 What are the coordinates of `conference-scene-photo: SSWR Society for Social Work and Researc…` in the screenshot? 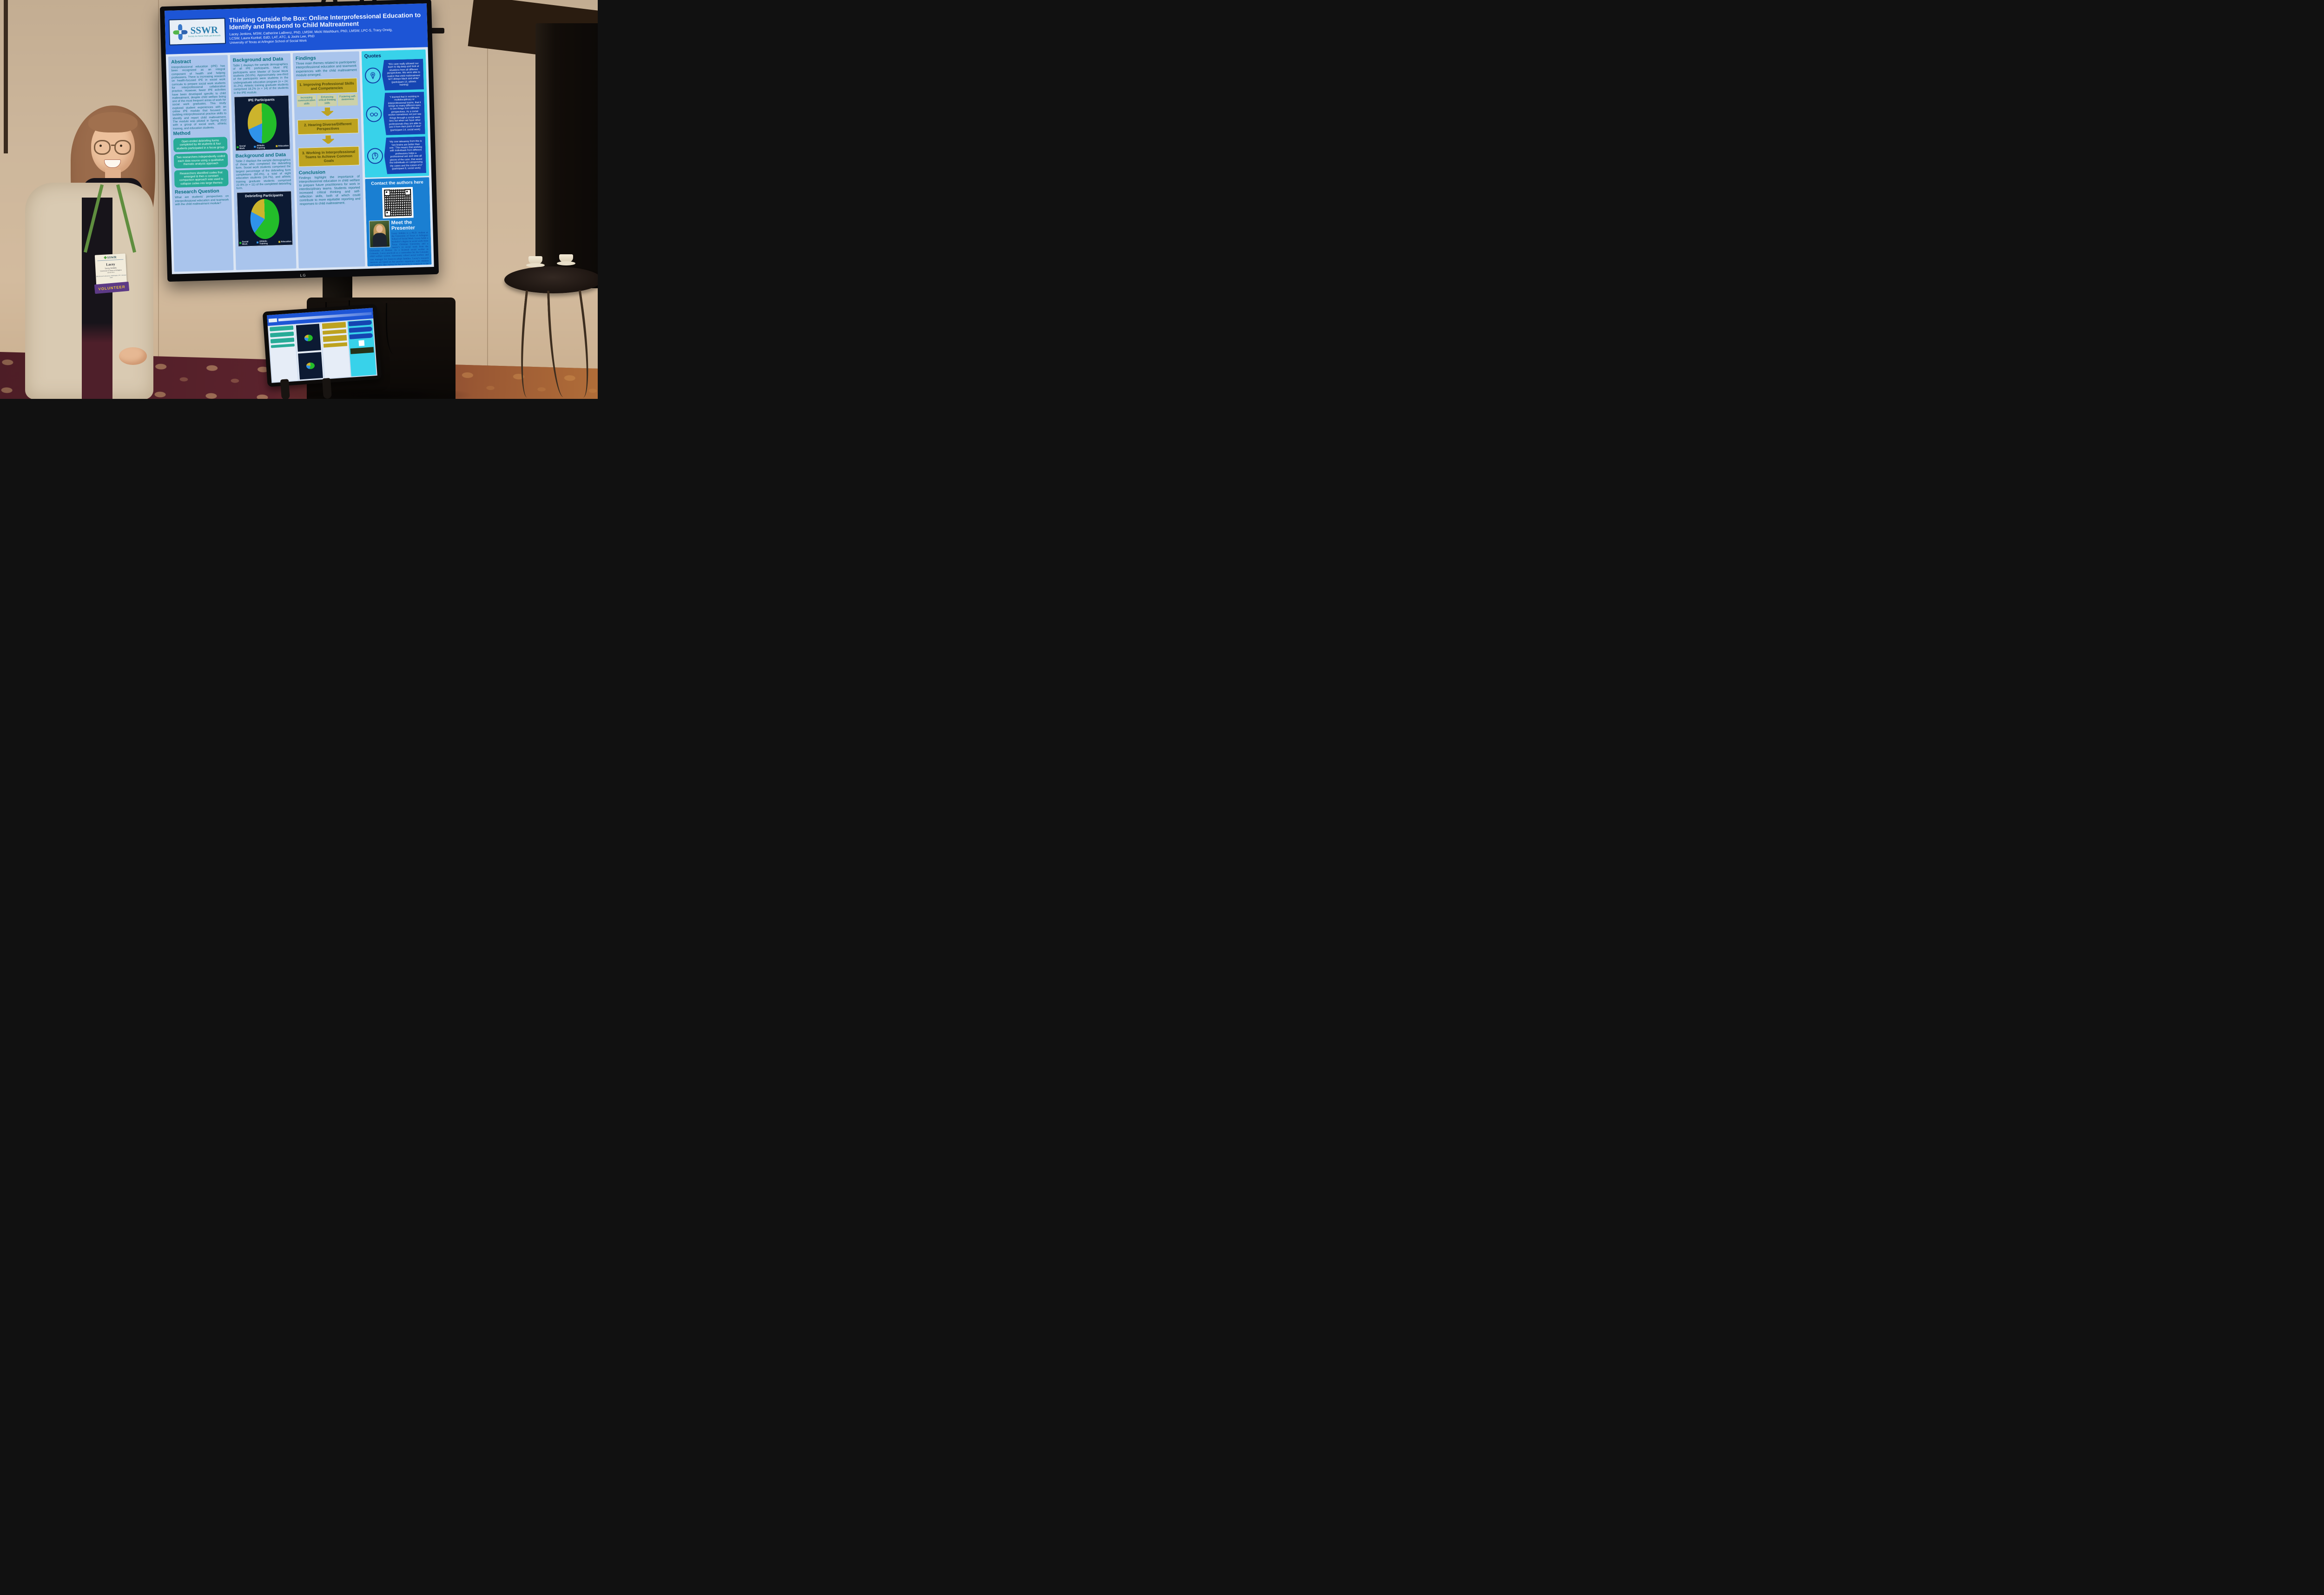 It's located at (299, 199).